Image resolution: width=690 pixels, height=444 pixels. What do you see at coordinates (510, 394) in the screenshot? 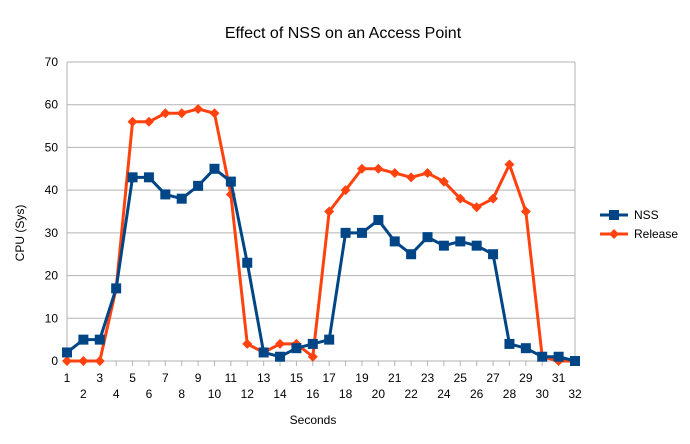
I see `x-tick-label: 28` at bounding box center [510, 394].